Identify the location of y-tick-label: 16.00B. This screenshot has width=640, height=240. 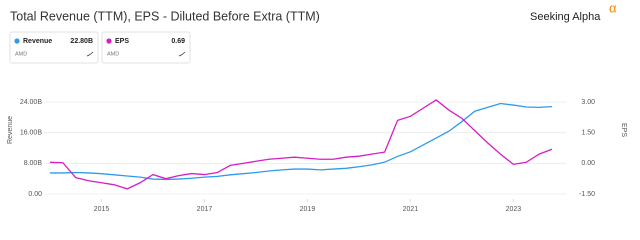
(31, 133).